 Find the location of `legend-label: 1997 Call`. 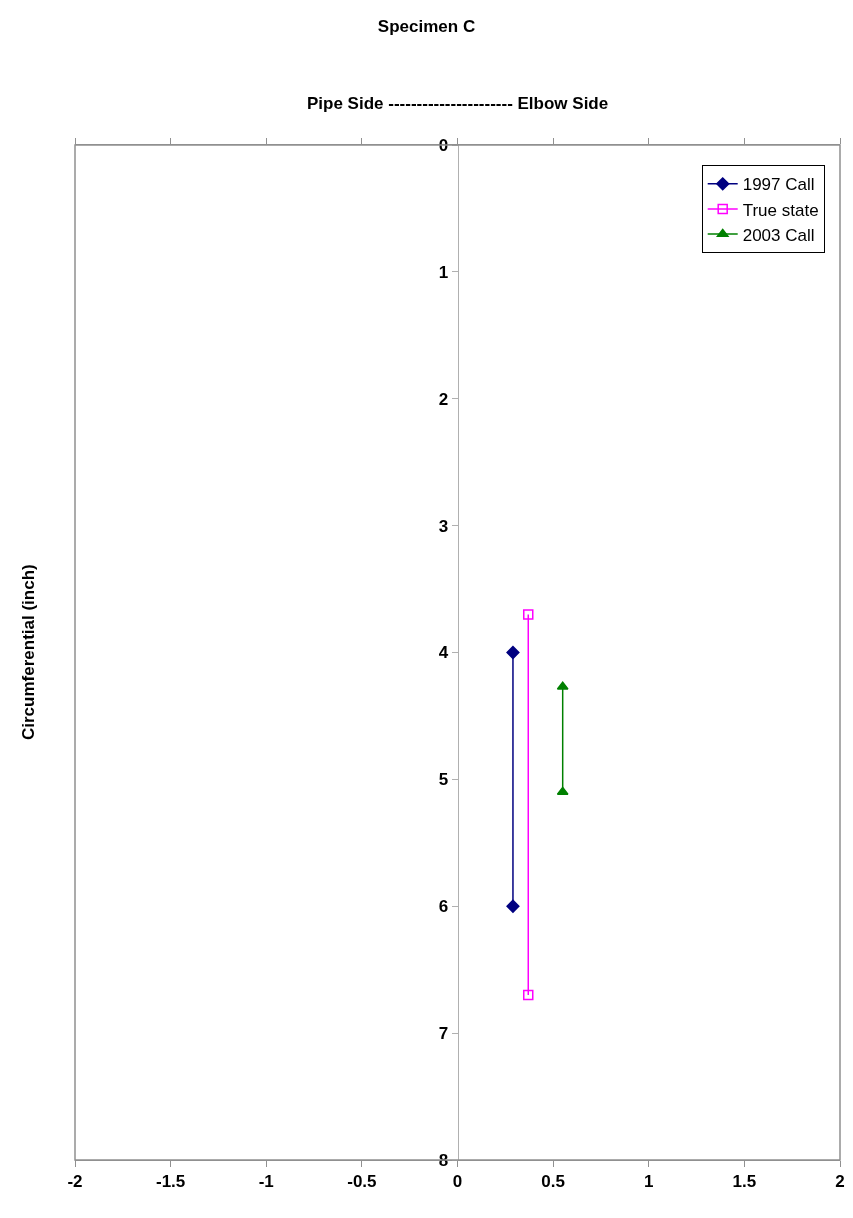

legend-label: 1997 Call is located at coordinates (778, 185).